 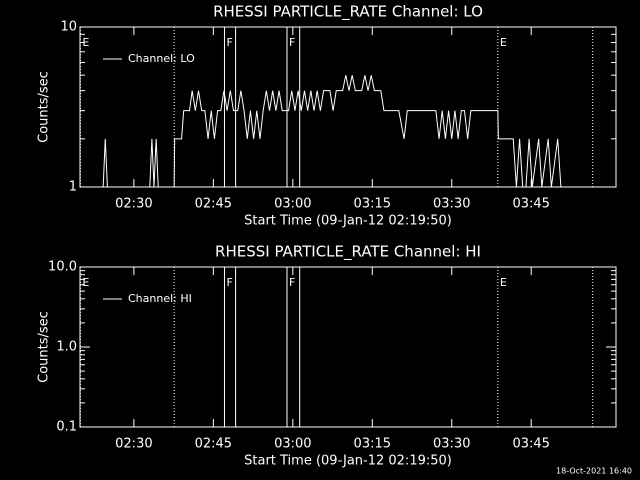 I want to click on y-tick-label: 0.1, so click(x=66, y=427).